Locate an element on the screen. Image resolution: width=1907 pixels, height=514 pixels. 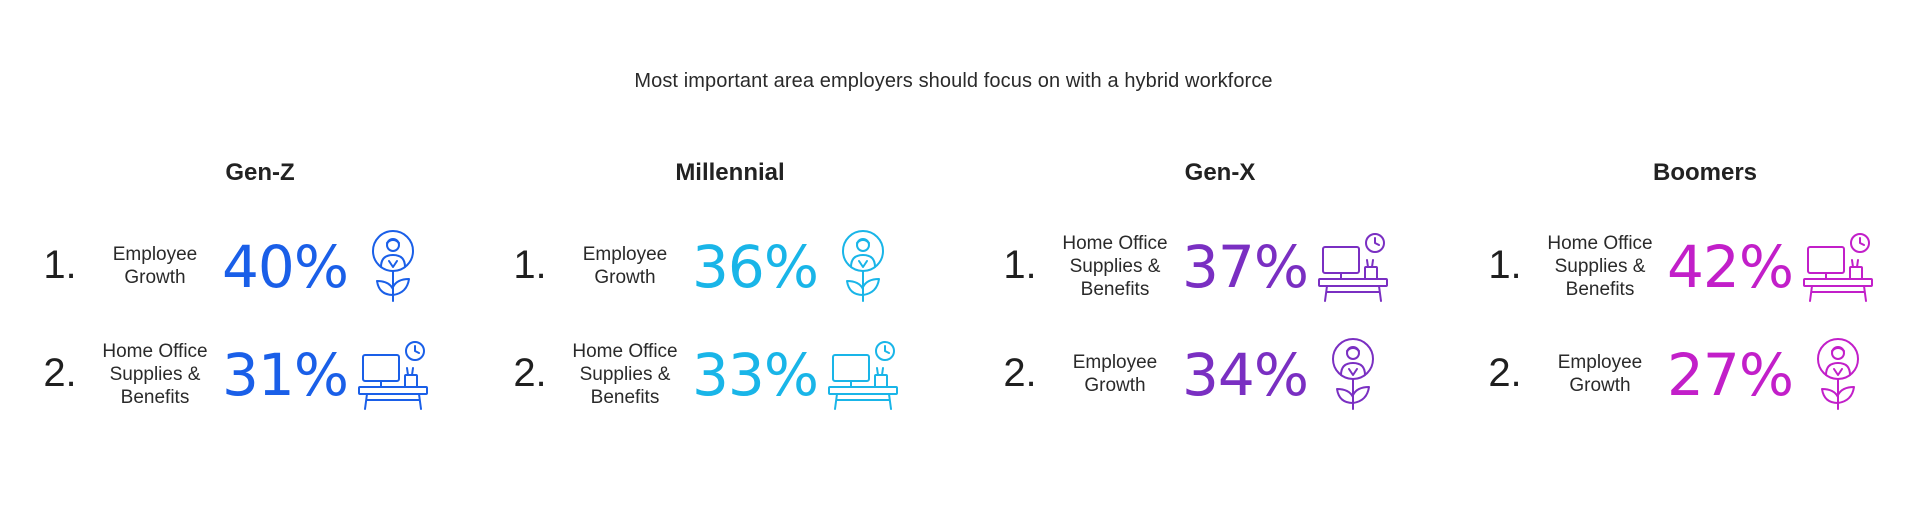
ranking-row: 1. Home Office Supplies & Benefits 42% is located at coordinates (1696, 266).